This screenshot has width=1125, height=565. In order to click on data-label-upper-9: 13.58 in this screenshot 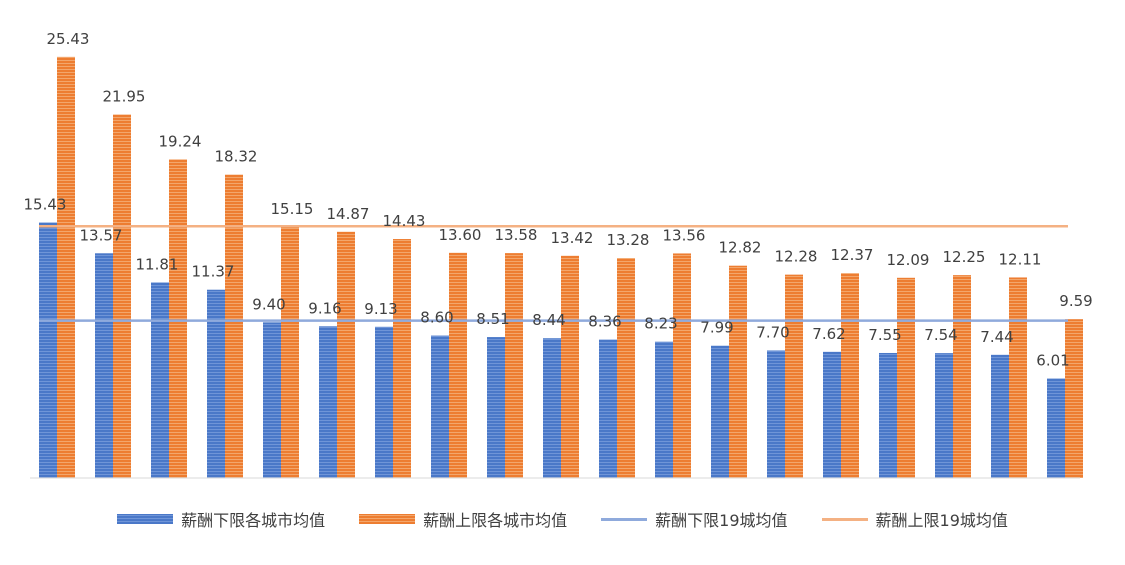, I will do `click(516, 235)`.